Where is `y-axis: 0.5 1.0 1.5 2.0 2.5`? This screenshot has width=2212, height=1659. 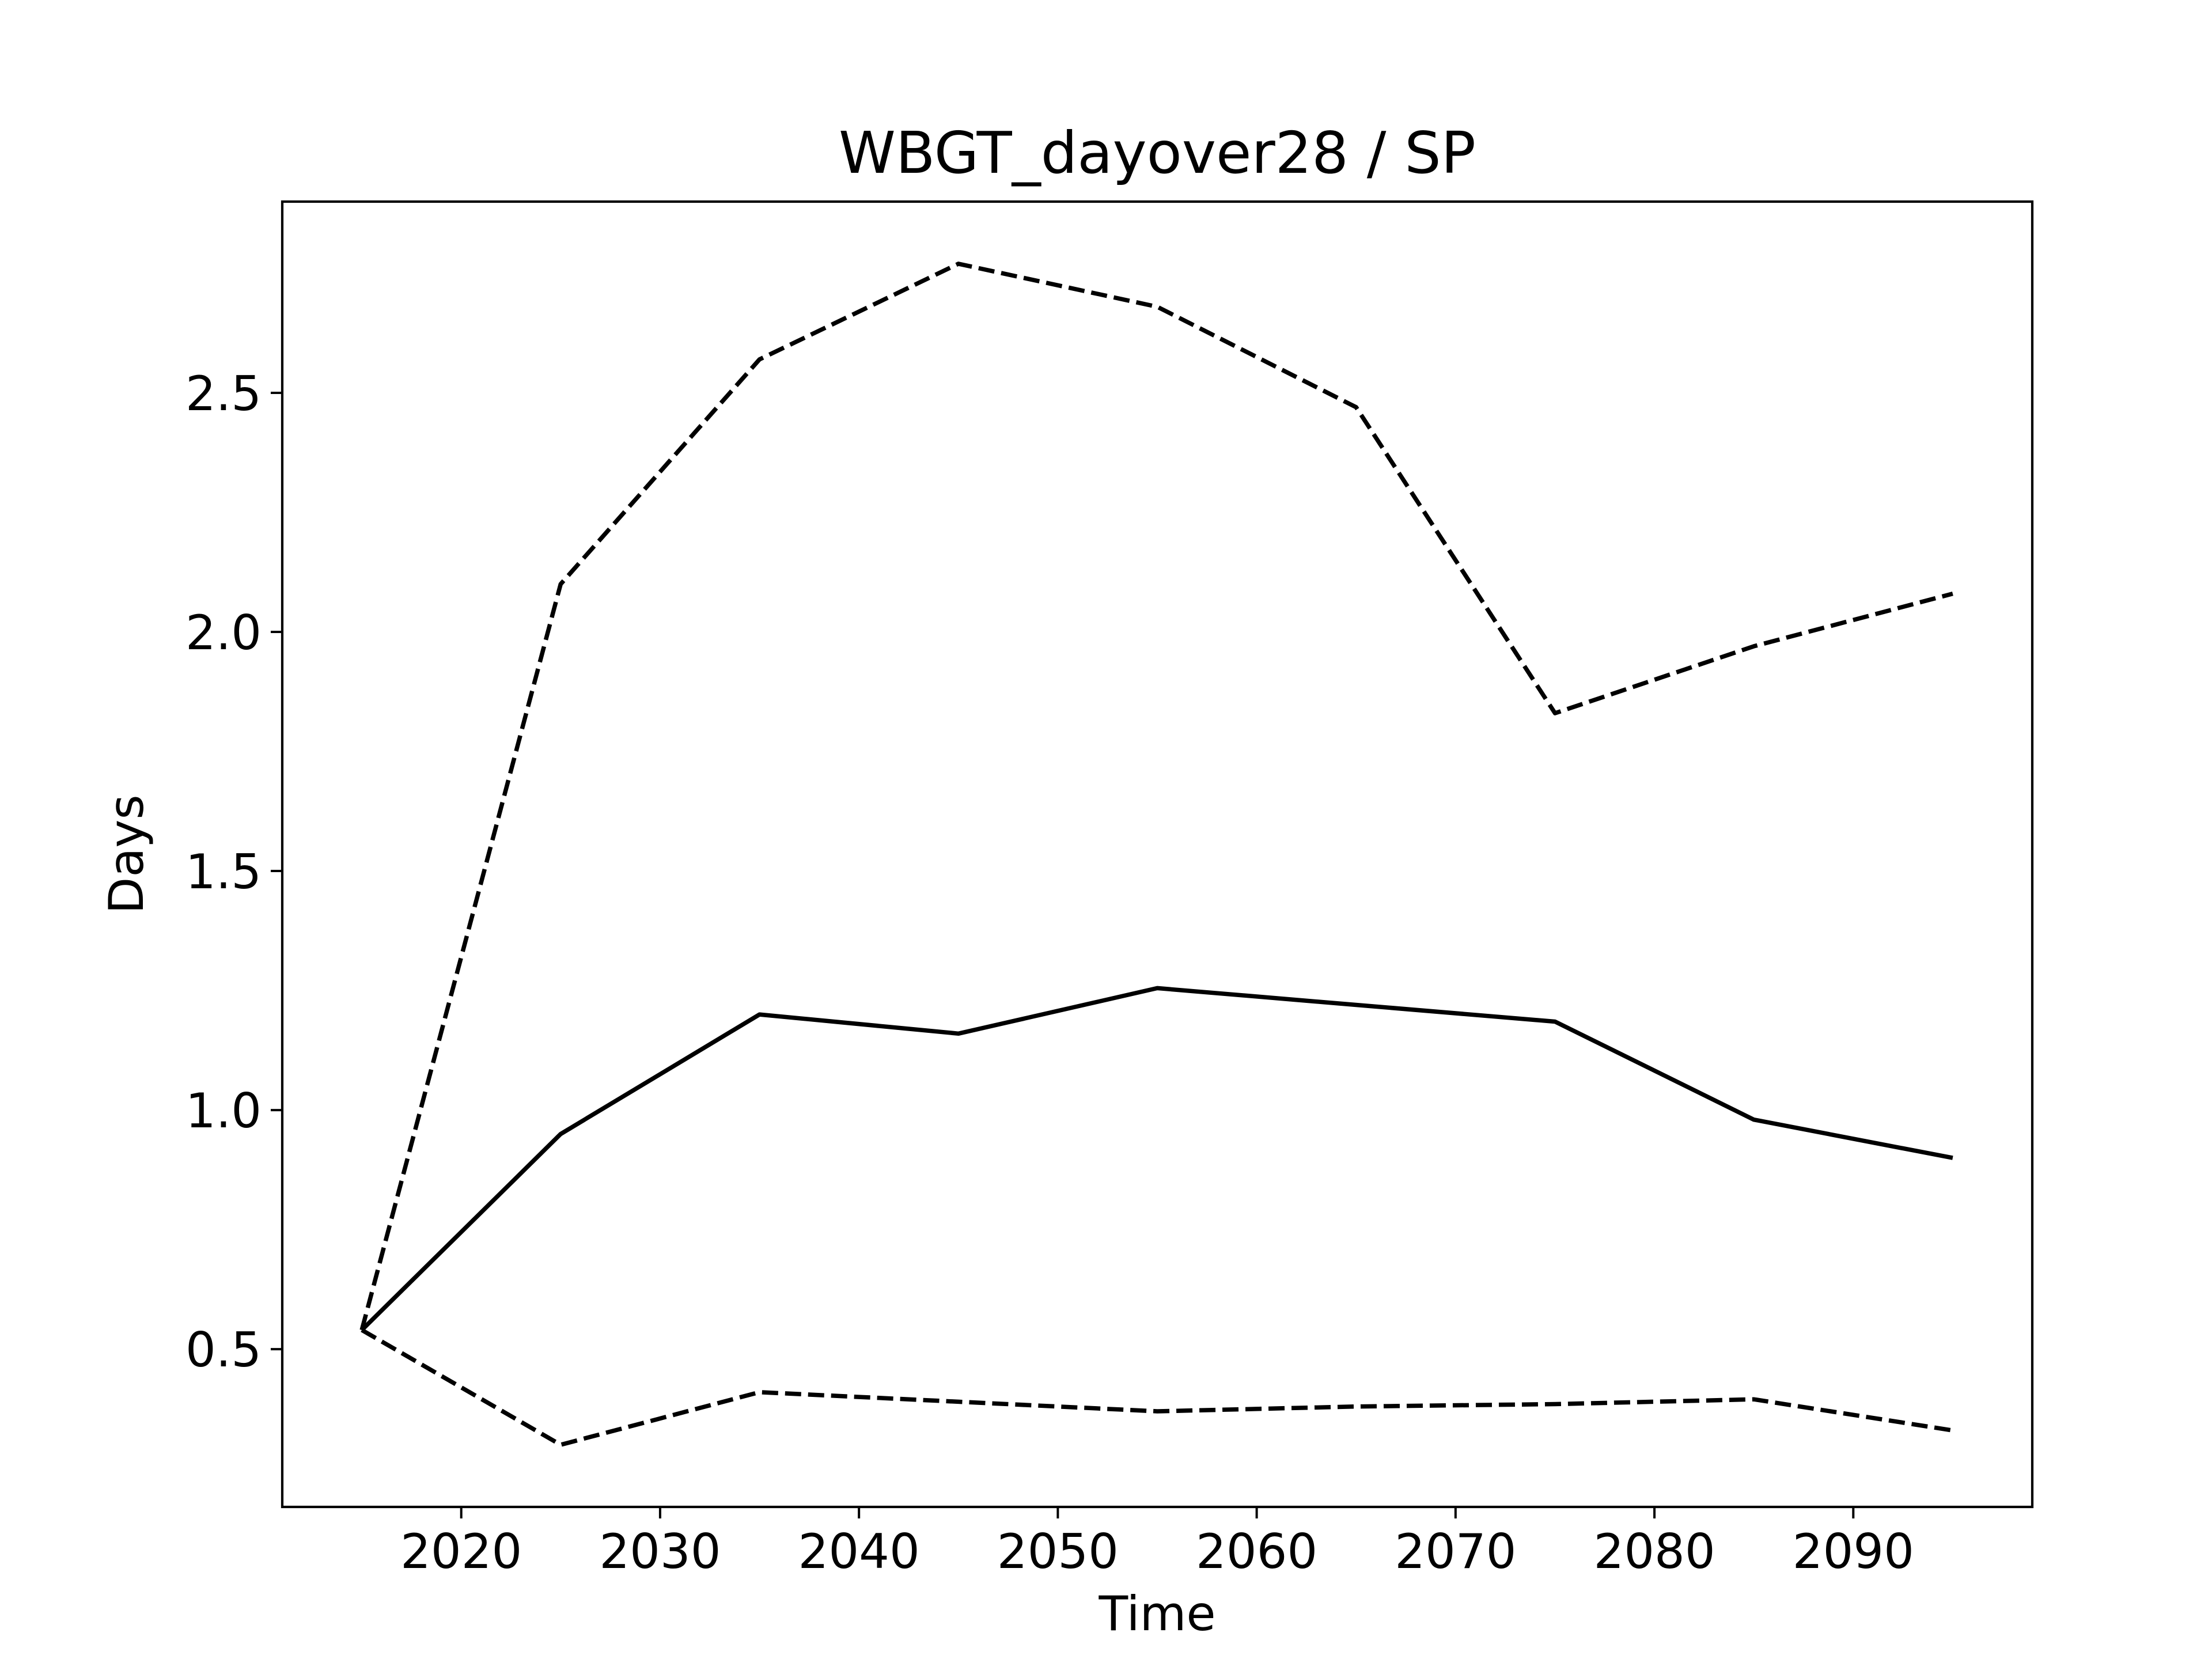 y-axis: 0.5 1.0 1.5 2.0 2.5 is located at coordinates (233, 872).